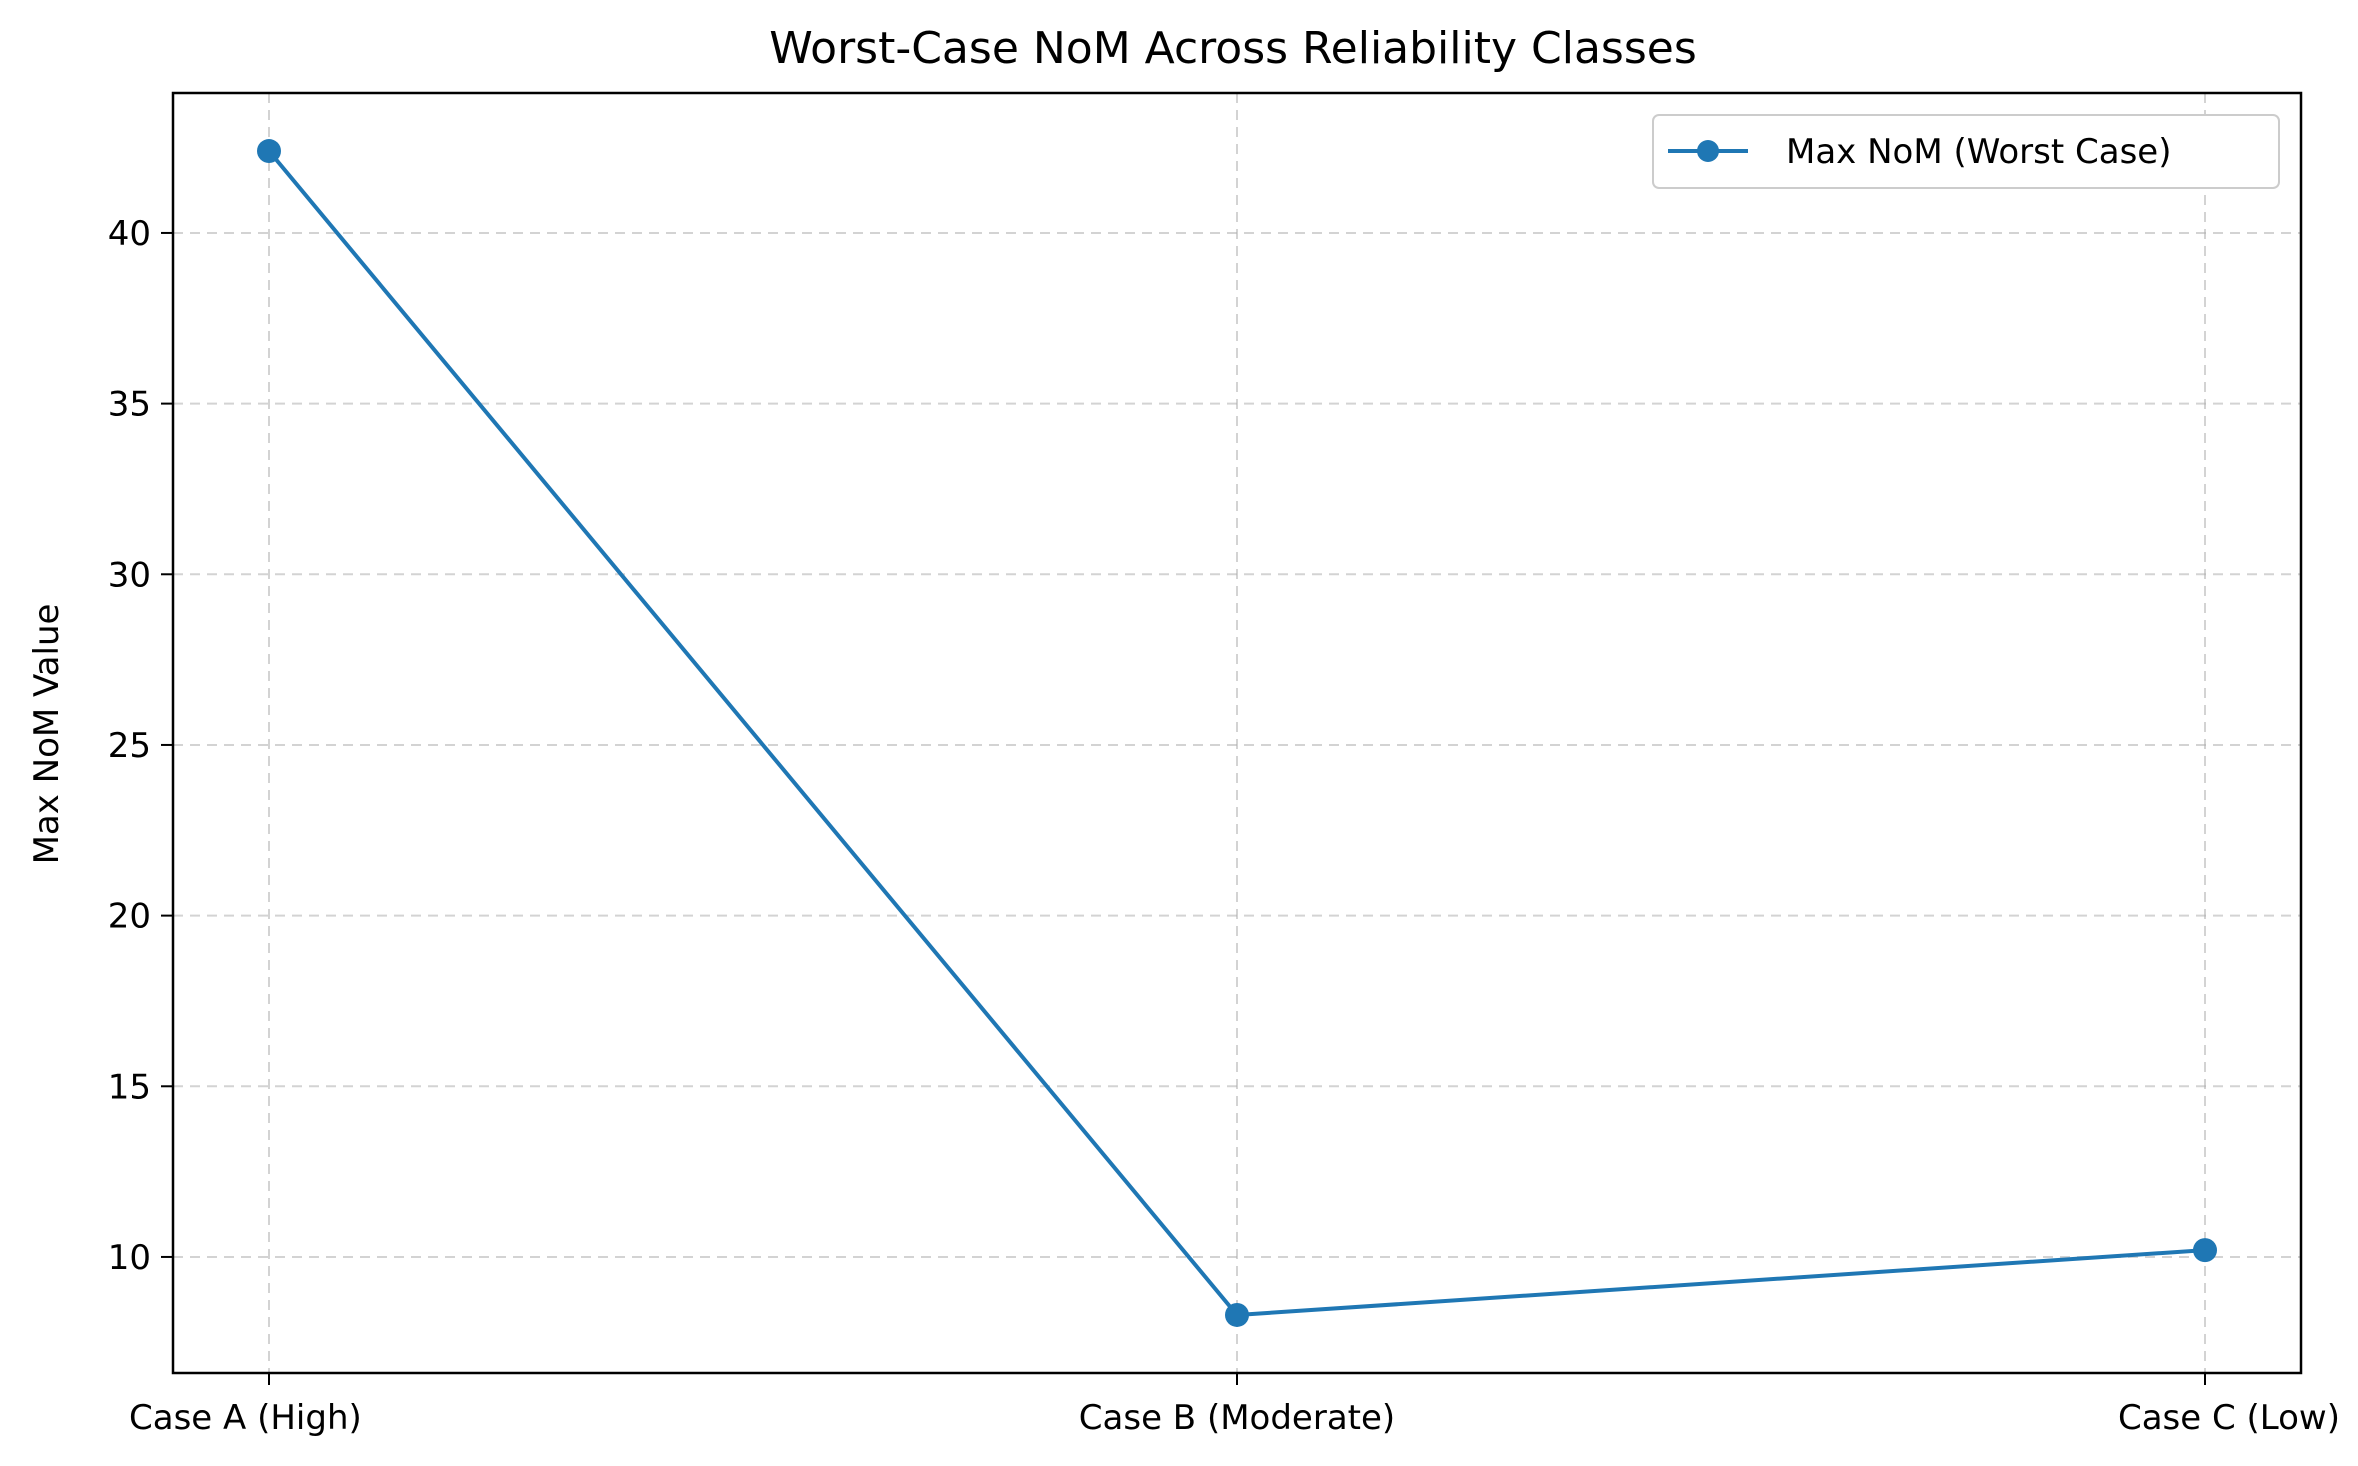  I want to click on x-tick-label: Case B (Moderate), so click(1237, 1418).